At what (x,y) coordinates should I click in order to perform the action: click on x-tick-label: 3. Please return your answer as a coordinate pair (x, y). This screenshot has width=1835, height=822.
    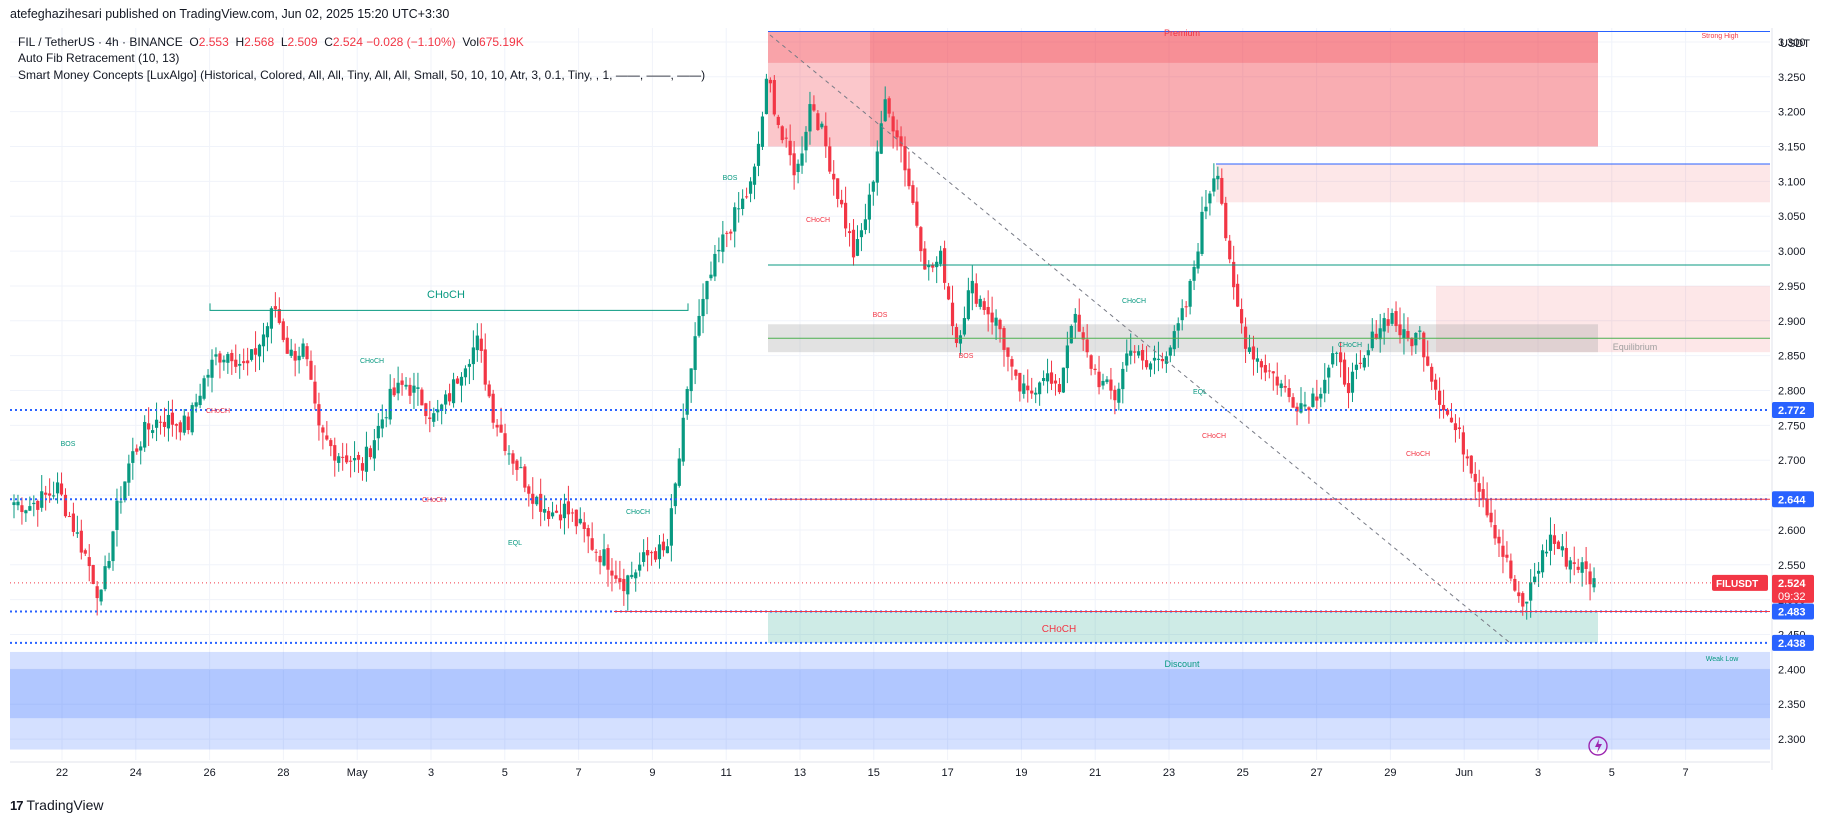
    Looking at the image, I should click on (1538, 773).